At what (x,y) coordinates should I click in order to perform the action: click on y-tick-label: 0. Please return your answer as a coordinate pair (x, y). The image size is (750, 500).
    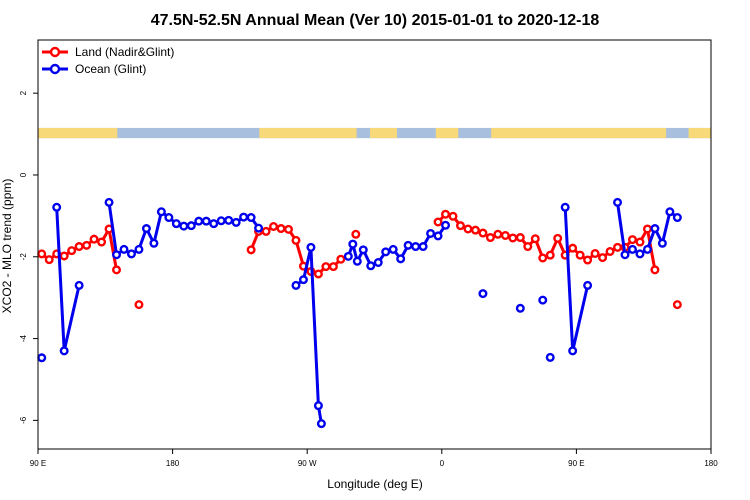
    Looking at the image, I should click on (23, 174).